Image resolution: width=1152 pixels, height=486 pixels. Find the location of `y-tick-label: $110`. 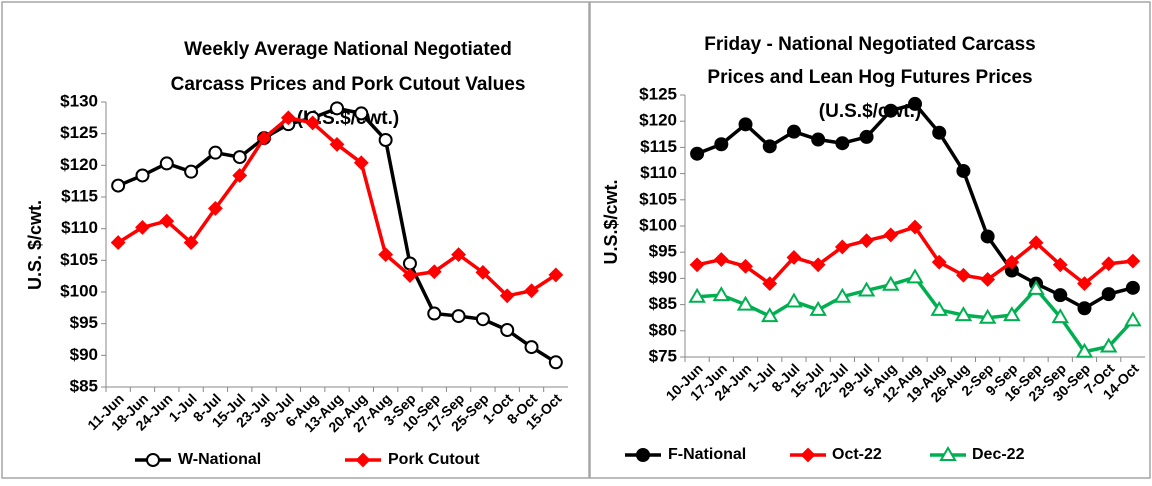

y-tick-label: $110 is located at coordinates (658, 172).